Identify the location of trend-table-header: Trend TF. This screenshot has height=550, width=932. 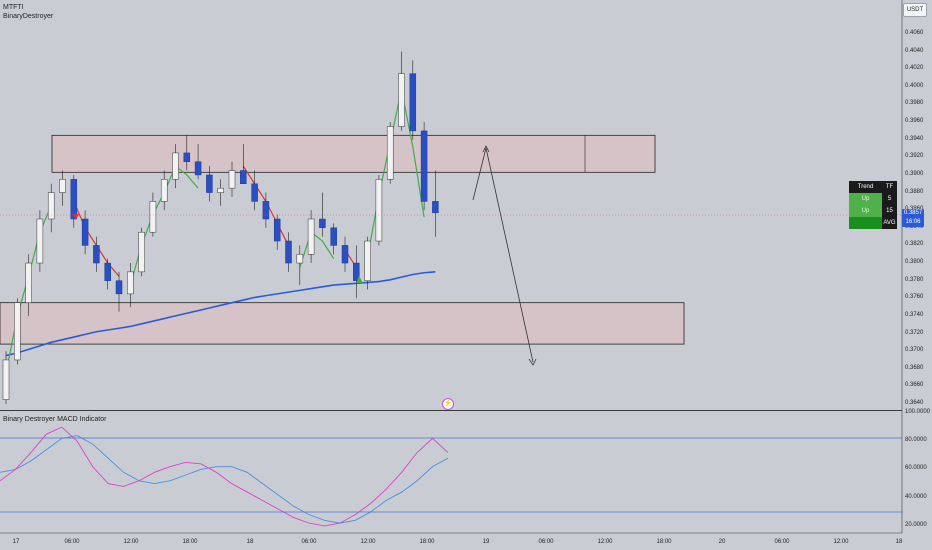
(873, 187).